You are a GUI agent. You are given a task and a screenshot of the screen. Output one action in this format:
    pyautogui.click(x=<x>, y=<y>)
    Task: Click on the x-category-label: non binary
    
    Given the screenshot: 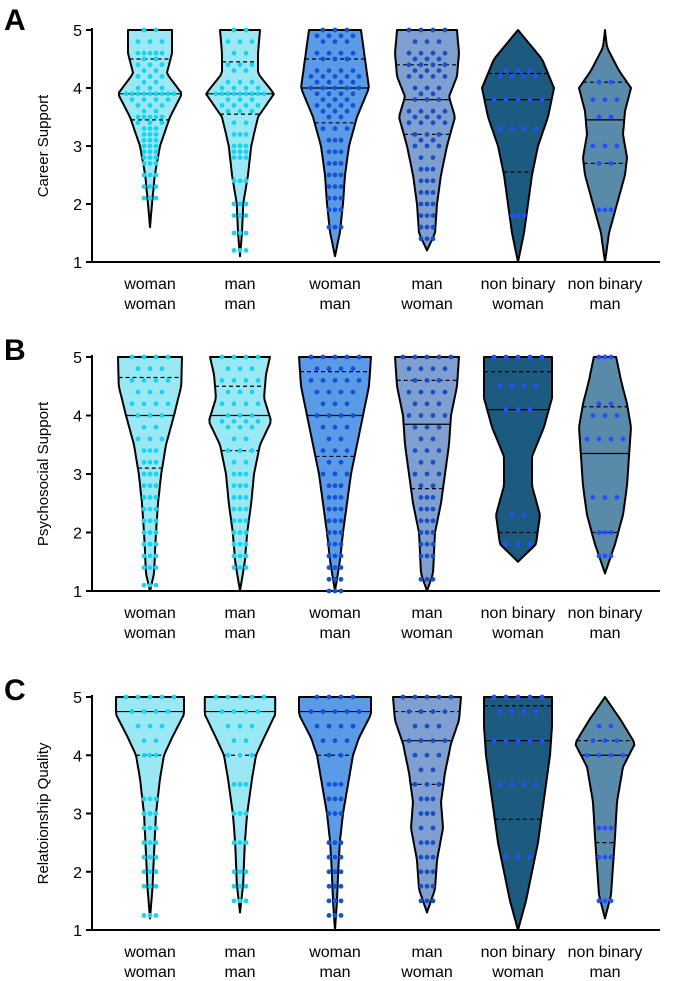 What is the action you would take?
    pyautogui.click(x=518, y=952)
    